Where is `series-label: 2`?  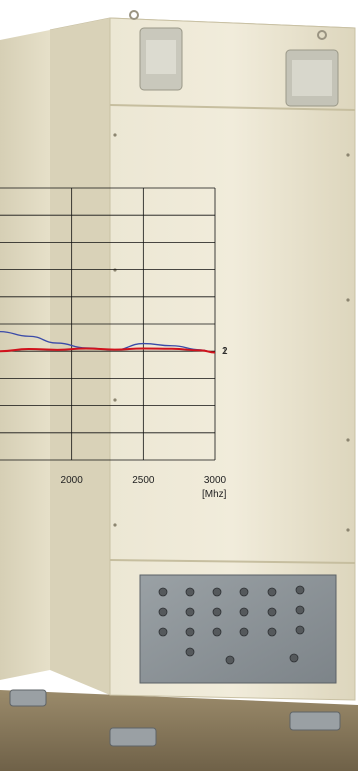
series-label: 2 is located at coordinates (225, 351).